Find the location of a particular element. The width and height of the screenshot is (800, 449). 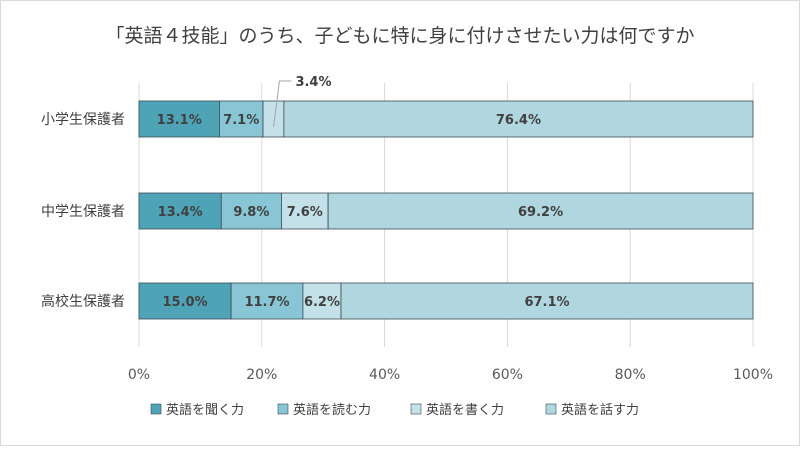

x-tick-label: 0% is located at coordinates (139, 375).